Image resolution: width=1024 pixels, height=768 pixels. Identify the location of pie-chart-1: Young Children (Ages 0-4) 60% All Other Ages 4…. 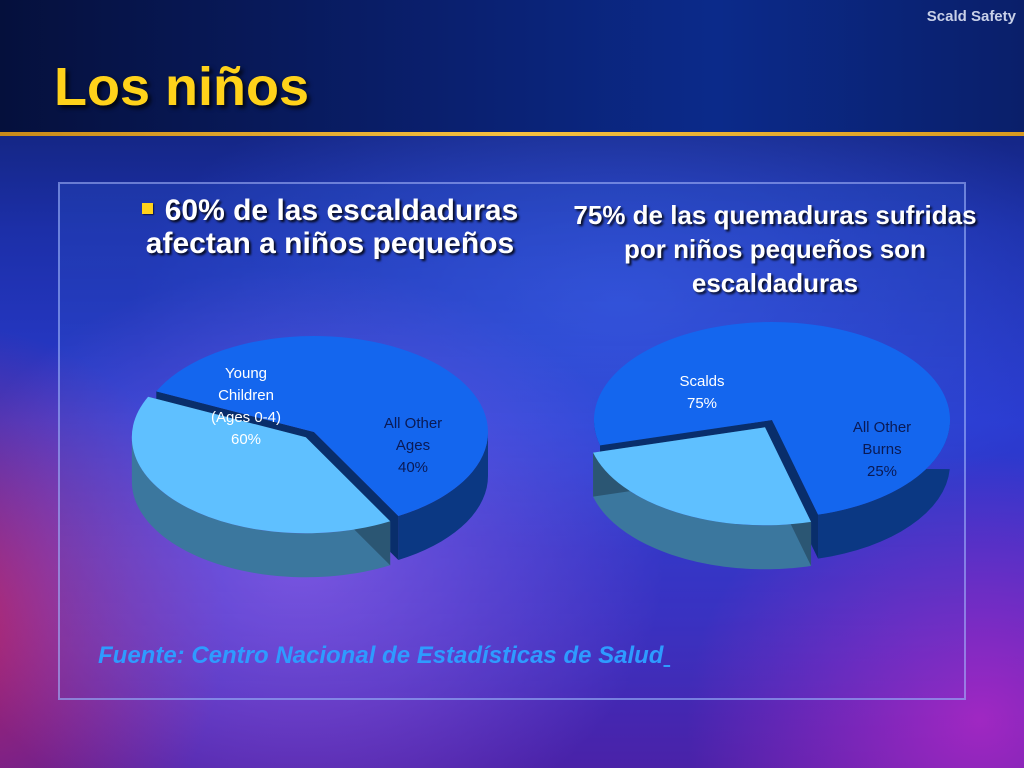
(310, 457).